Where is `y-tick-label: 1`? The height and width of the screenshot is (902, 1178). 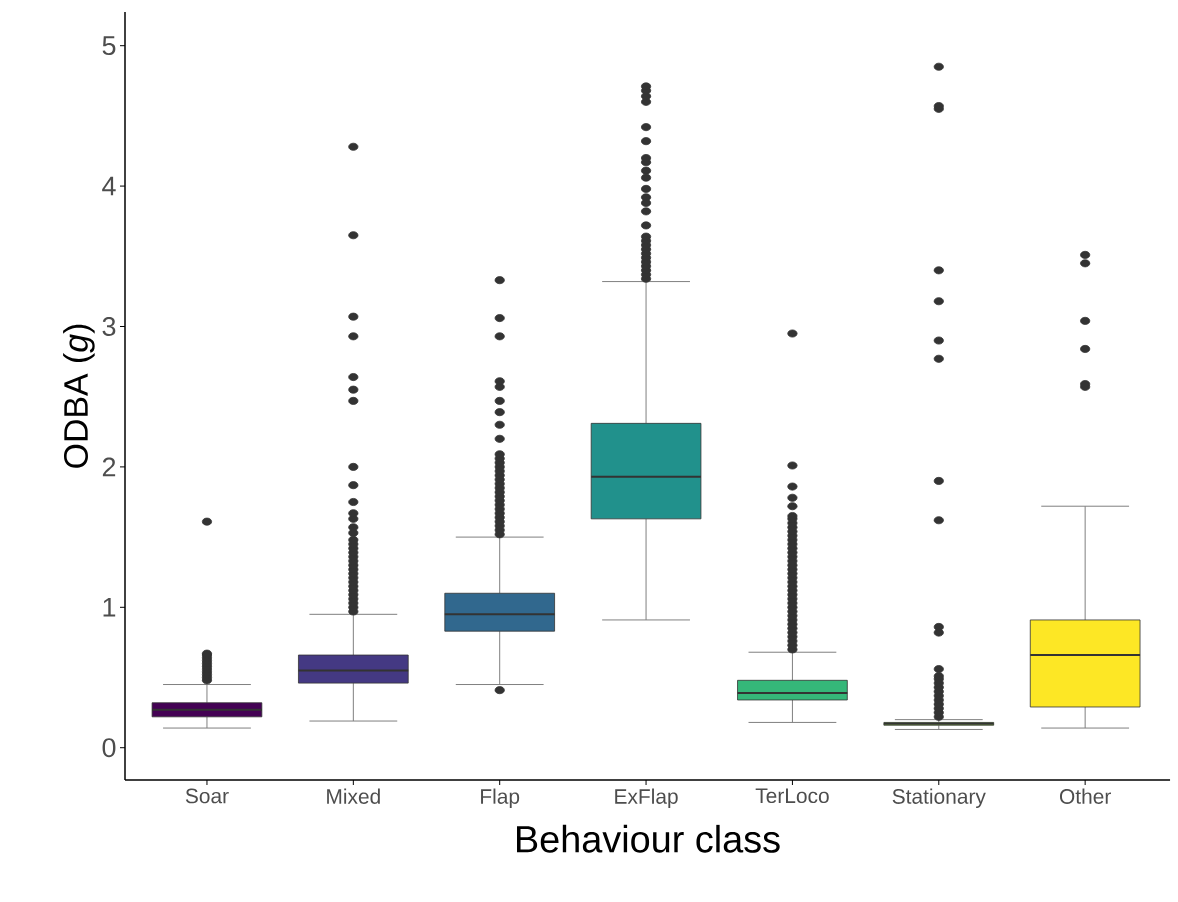
y-tick-label: 1 is located at coordinates (109, 607).